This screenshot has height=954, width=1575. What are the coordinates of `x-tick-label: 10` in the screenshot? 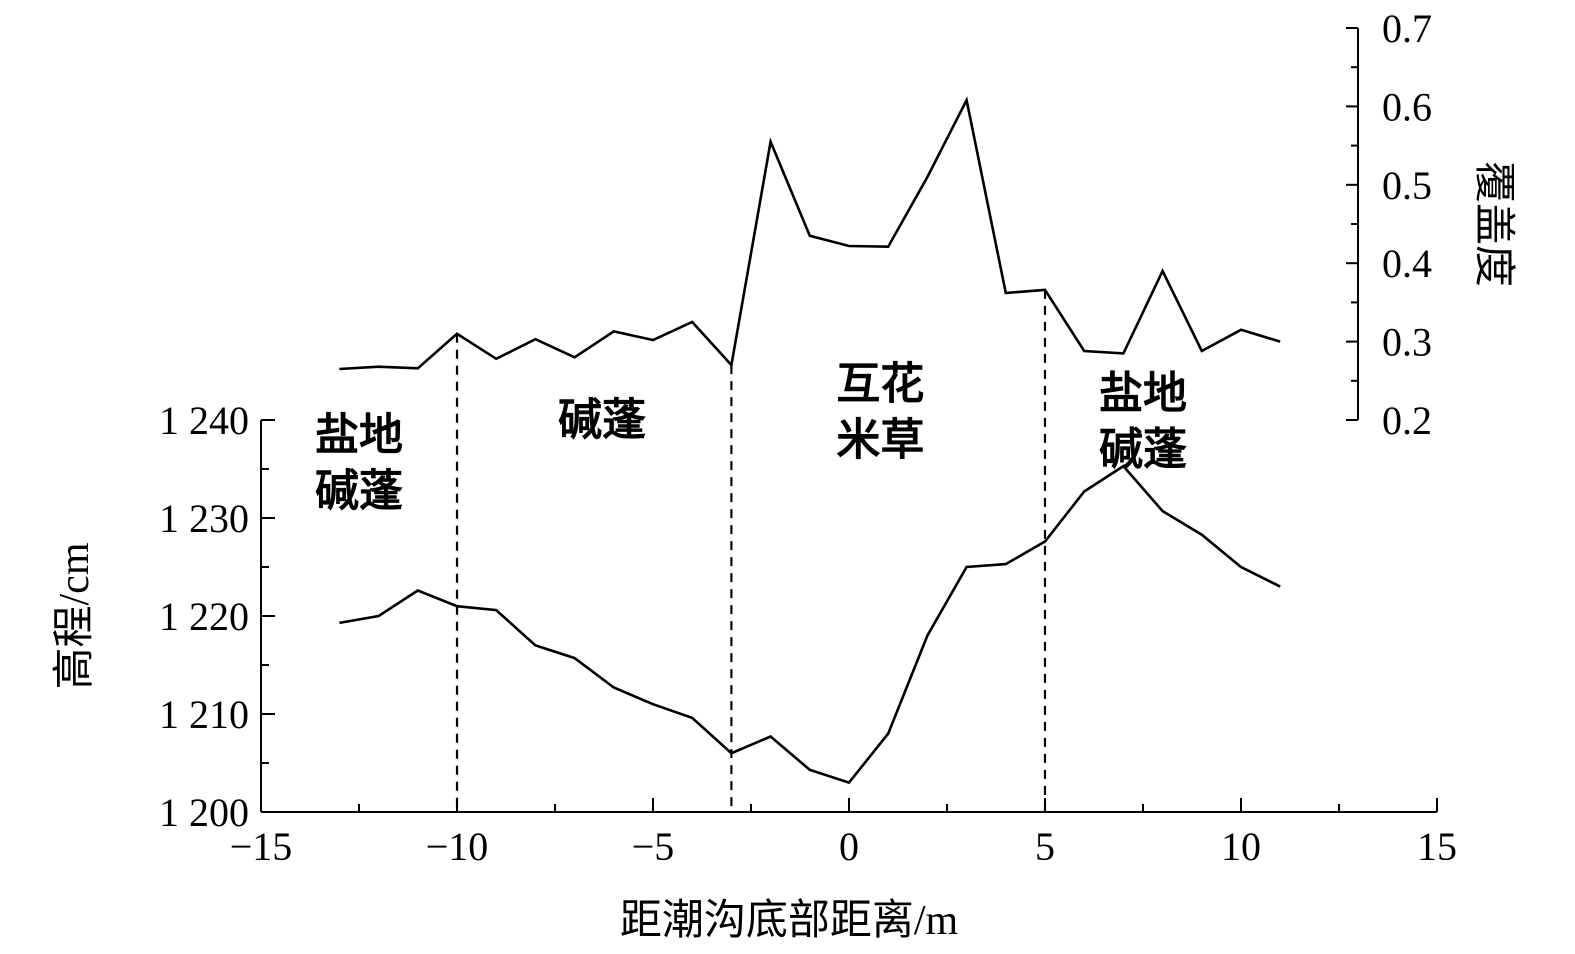 It's located at (1241, 846).